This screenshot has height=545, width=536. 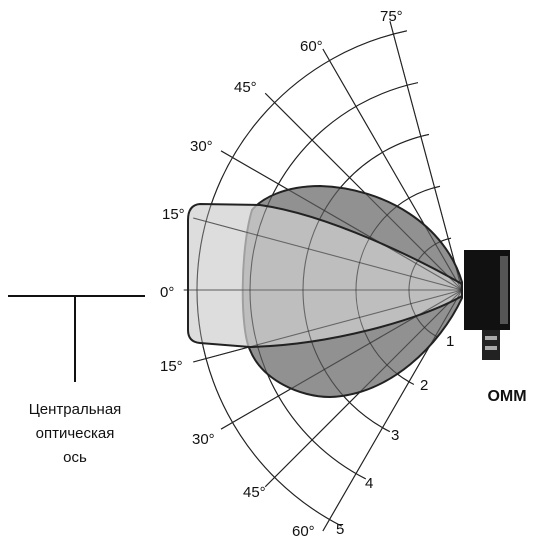 What do you see at coordinates (167, 292) in the screenshot?
I see `angle-label: 0°` at bounding box center [167, 292].